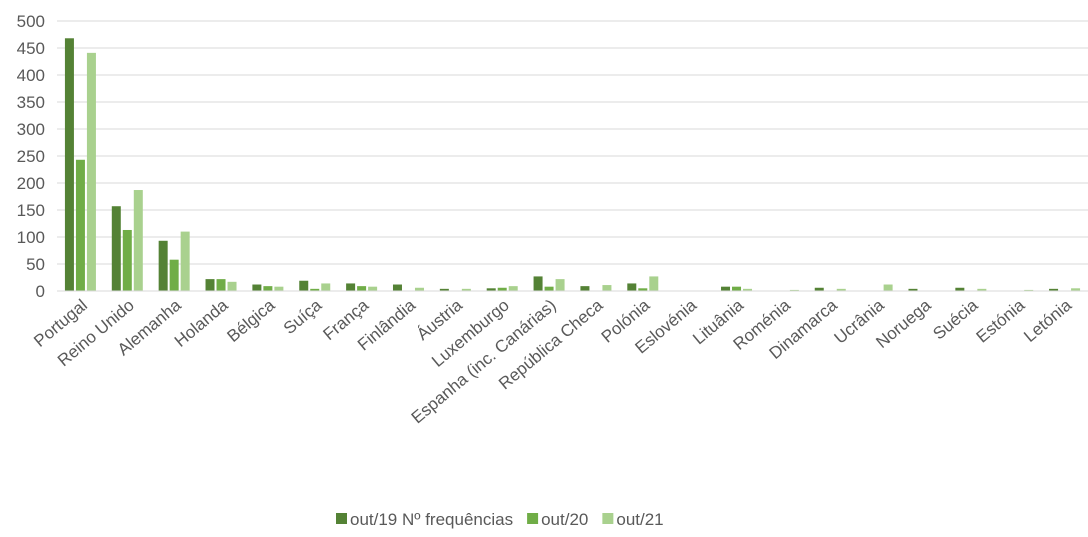 The height and width of the screenshot is (537, 1088). Describe the element at coordinates (564, 519) in the screenshot. I see `legend-label: out/20` at that location.